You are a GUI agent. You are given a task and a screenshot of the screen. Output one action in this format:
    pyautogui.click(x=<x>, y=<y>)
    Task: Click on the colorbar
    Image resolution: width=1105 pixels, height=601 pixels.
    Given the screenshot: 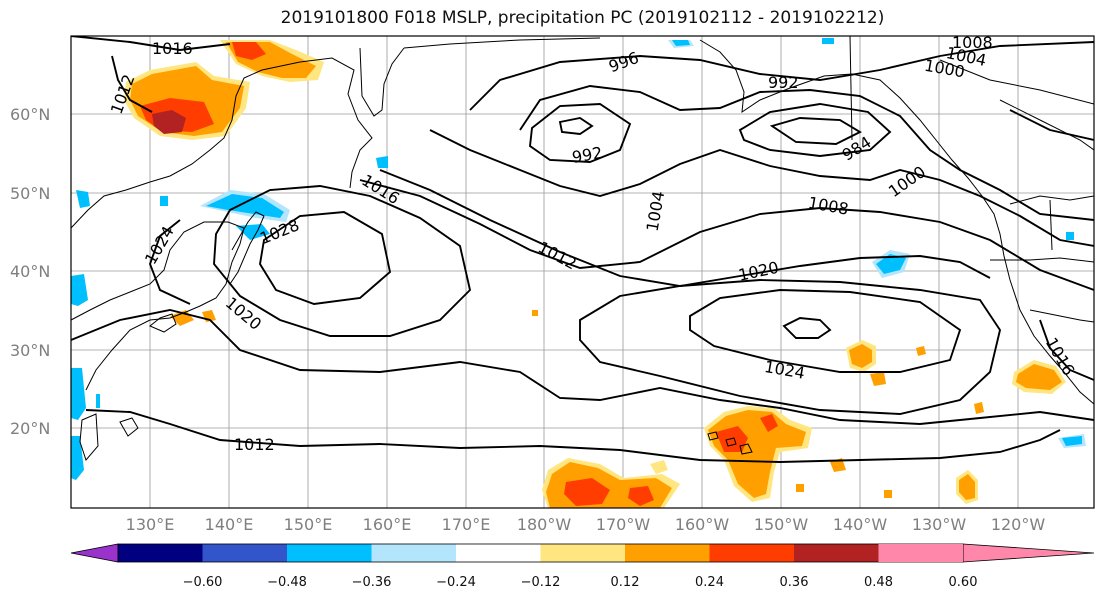 What is the action you would take?
    pyautogui.click(x=582, y=553)
    